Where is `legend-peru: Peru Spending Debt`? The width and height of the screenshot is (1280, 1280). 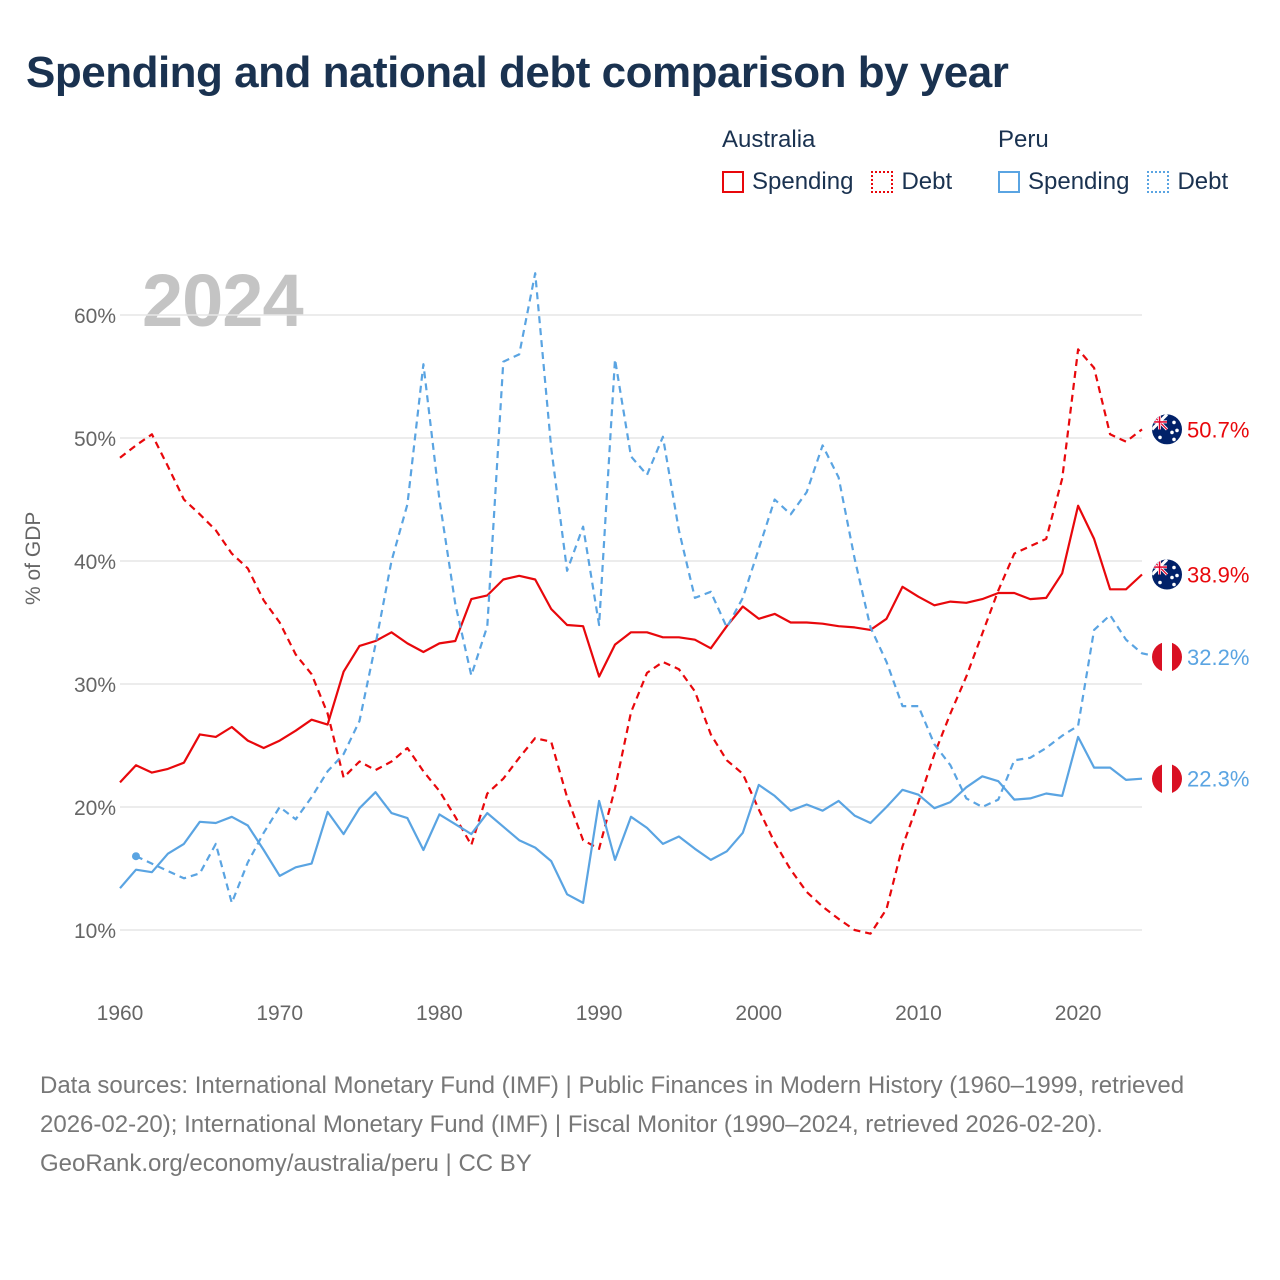
legend-peru: Peru Spending Debt is located at coordinates (1113, 161).